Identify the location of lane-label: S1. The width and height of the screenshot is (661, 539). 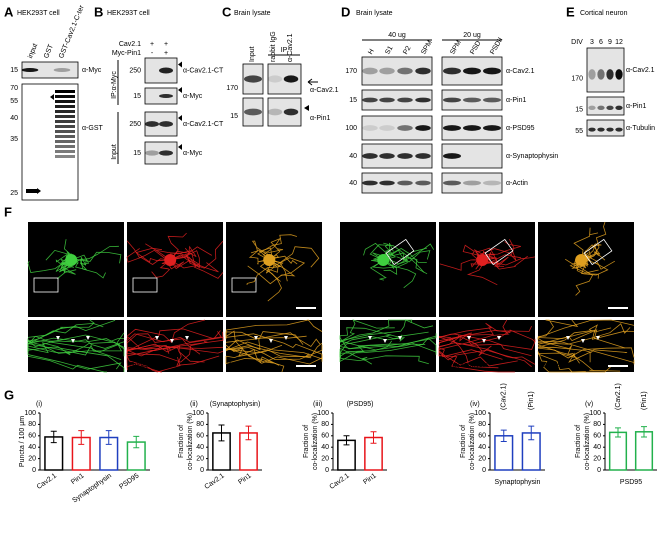
(389, 50).